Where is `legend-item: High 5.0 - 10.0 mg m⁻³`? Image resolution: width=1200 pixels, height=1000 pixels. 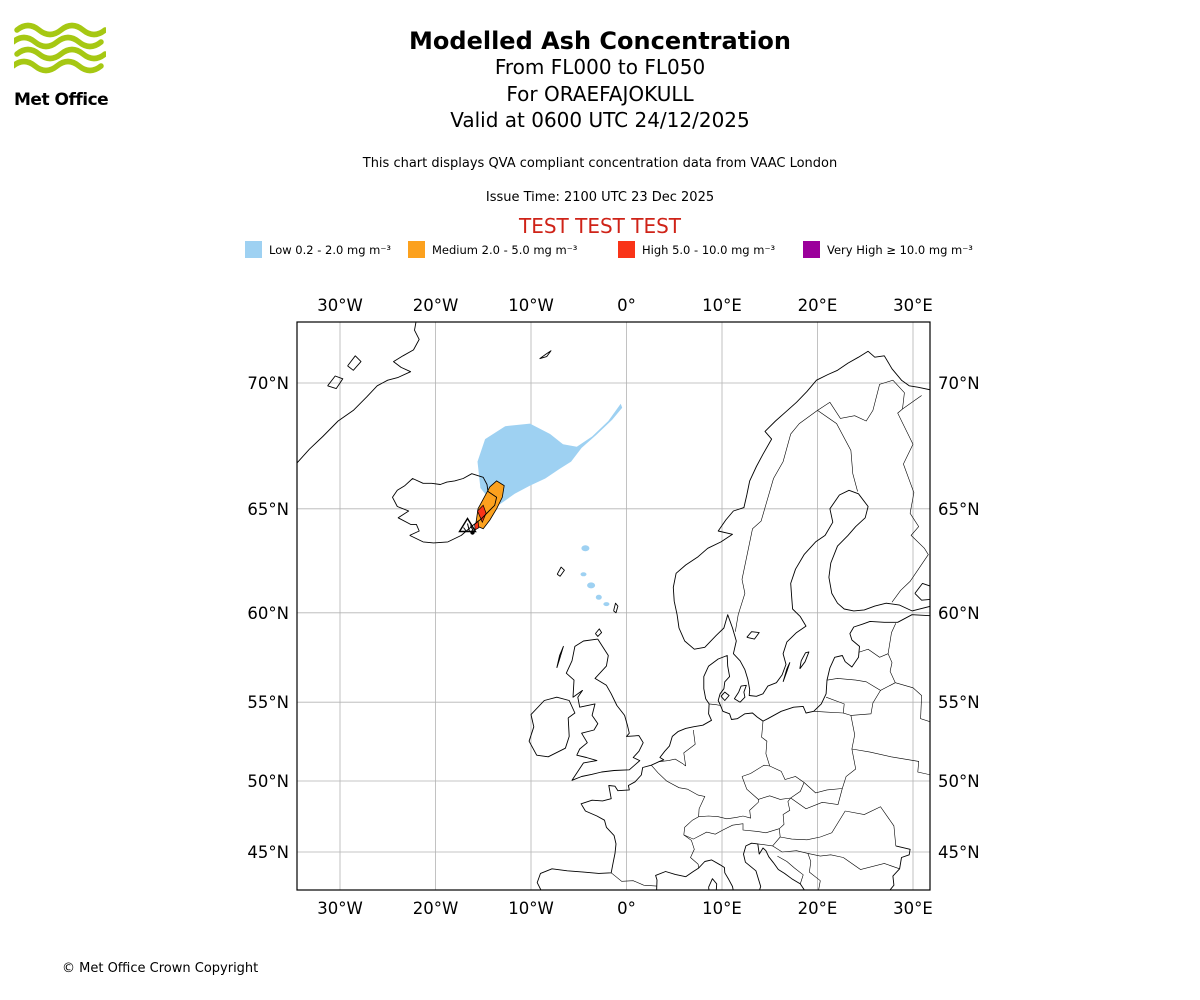
legend-item: High 5.0 - 10.0 mg m⁻³ is located at coordinates (696, 249).